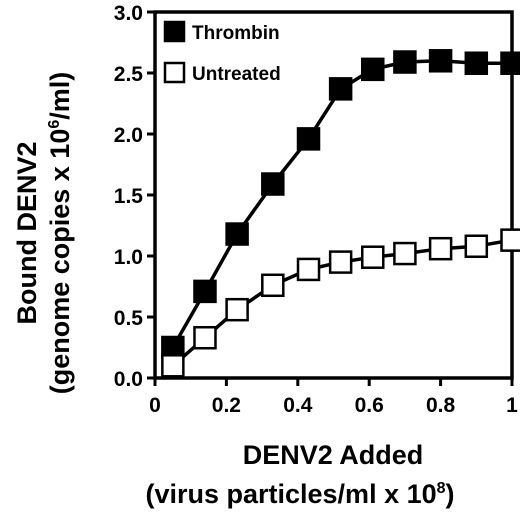 This screenshot has height=514, width=520. I want to click on y-axis-title-line1: Bound DENV2, so click(27, 232).